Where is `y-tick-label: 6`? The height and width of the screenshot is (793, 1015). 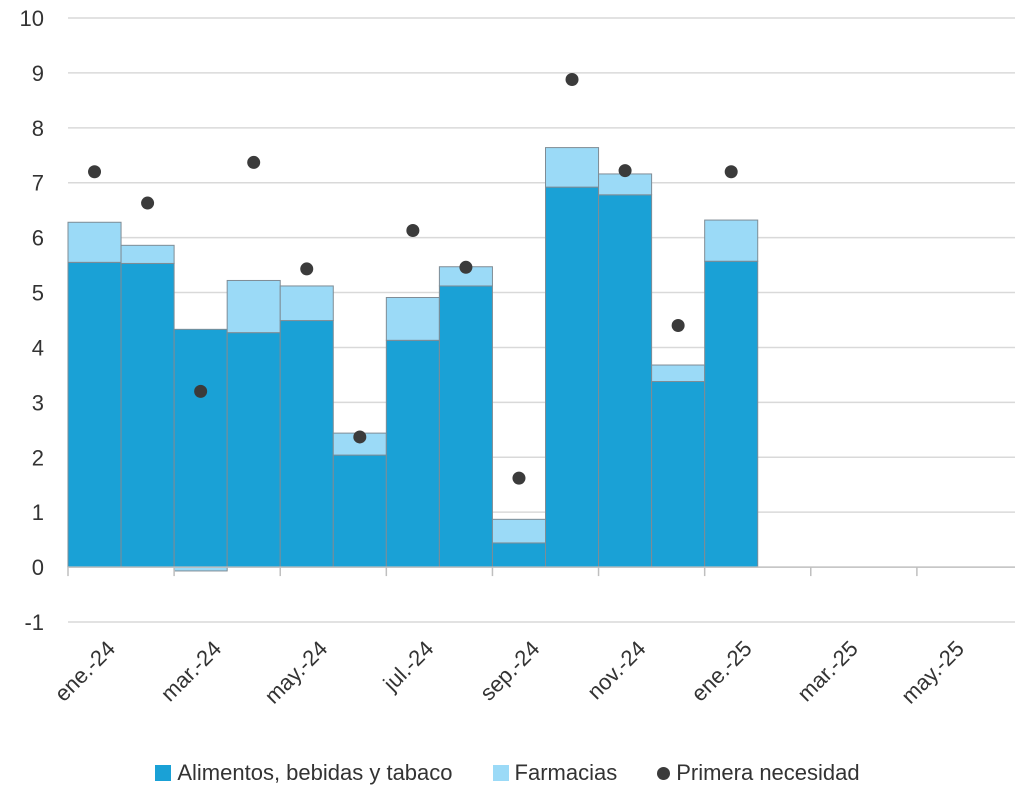 y-tick-label: 6 is located at coordinates (38, 238).